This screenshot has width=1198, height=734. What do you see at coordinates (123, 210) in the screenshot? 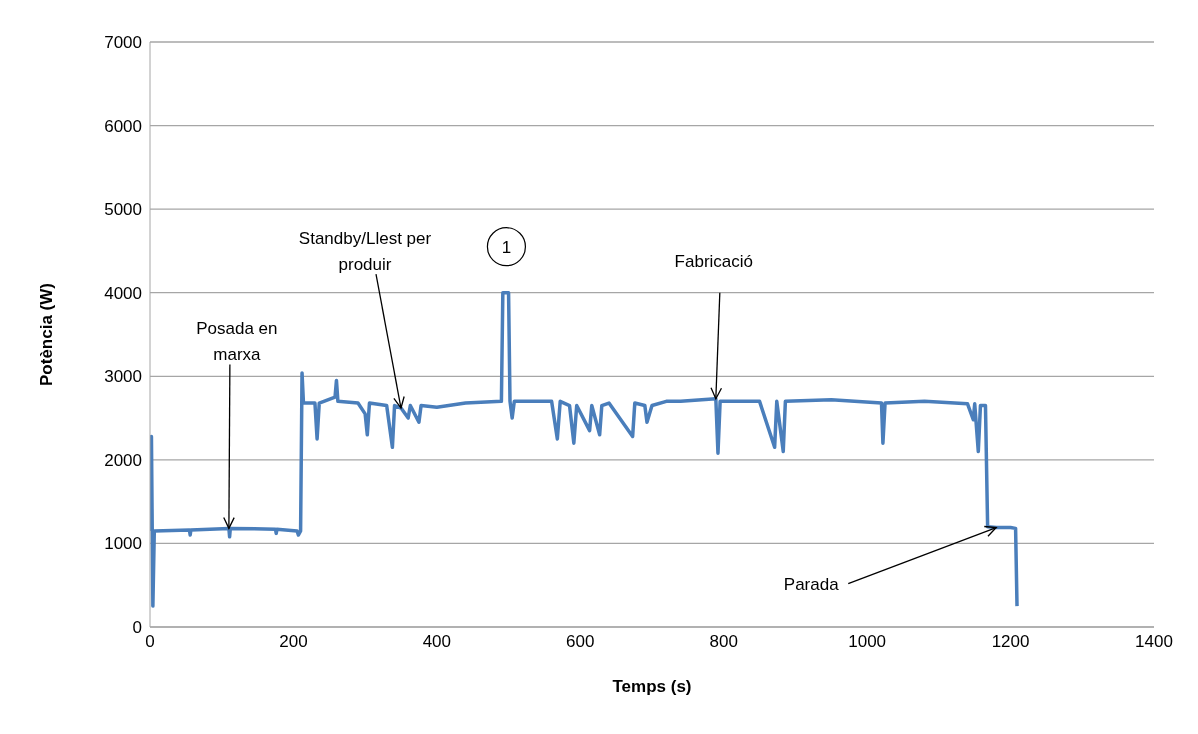
I see `y-tick-label: 5000` at bounding box center [123, 210].